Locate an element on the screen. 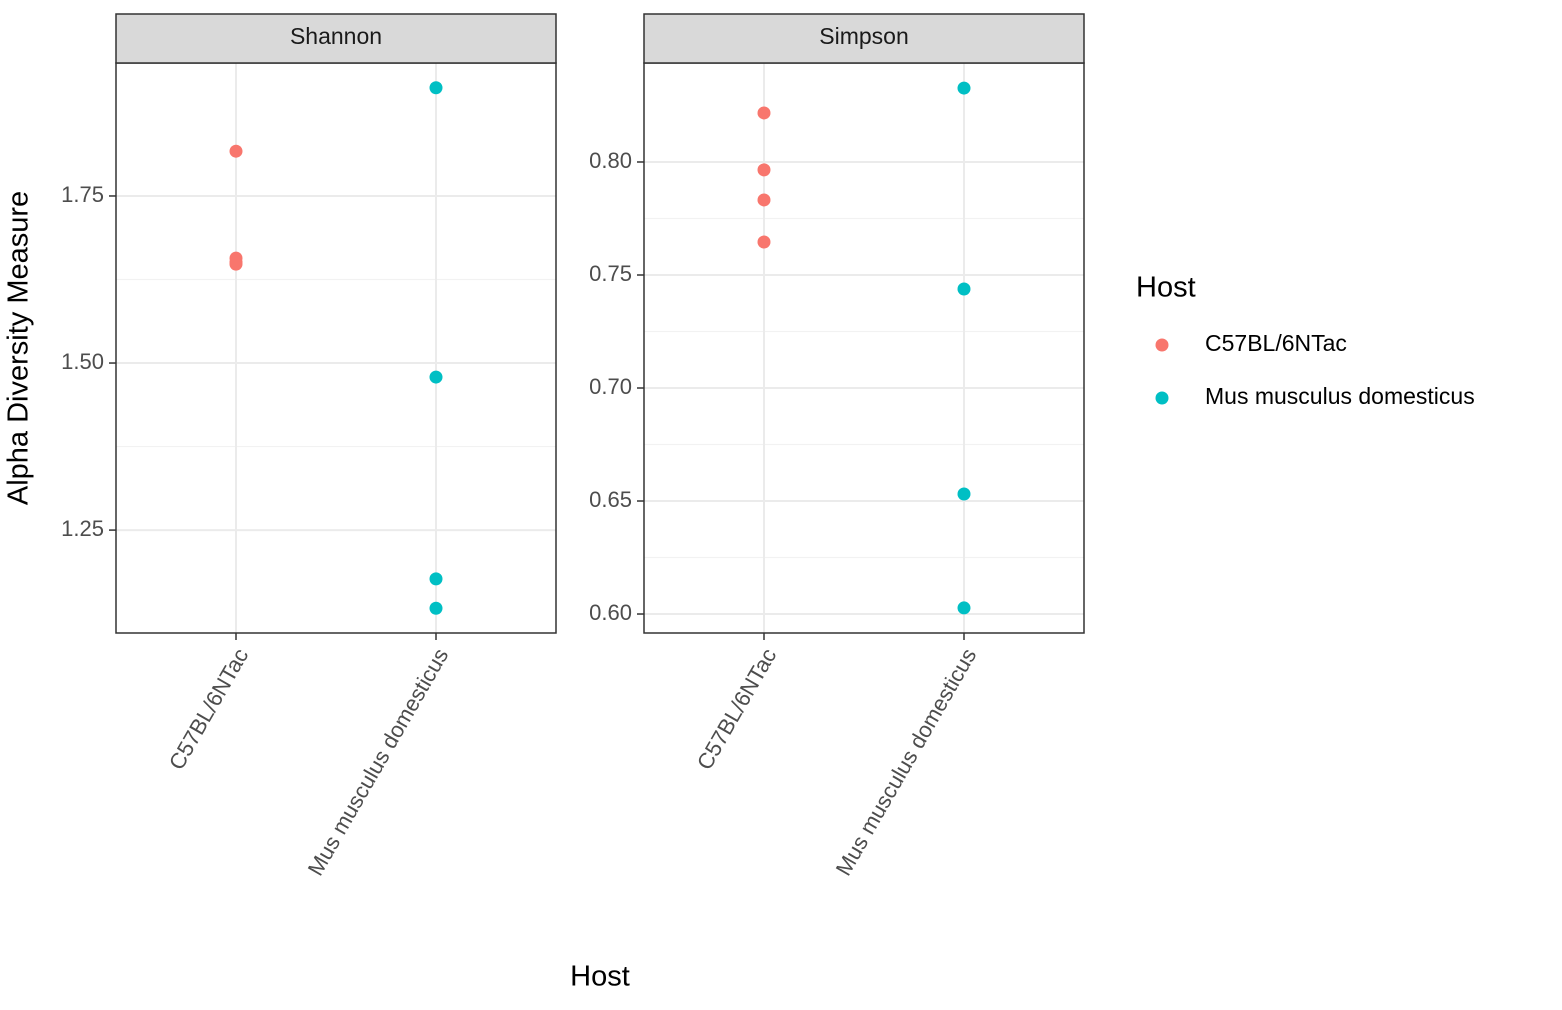  y-tick-label: 0.60 is located at coordinates (610, 612).